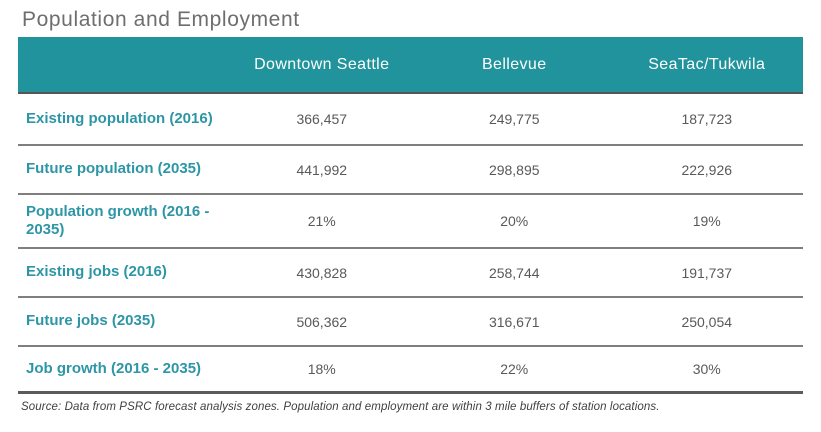 The width and height of the screenshot is (821, 432). What do you see at coordinates (706, 368) in the screenshot?
I see `cell-value: 30%` at bounding box center [706, 368].